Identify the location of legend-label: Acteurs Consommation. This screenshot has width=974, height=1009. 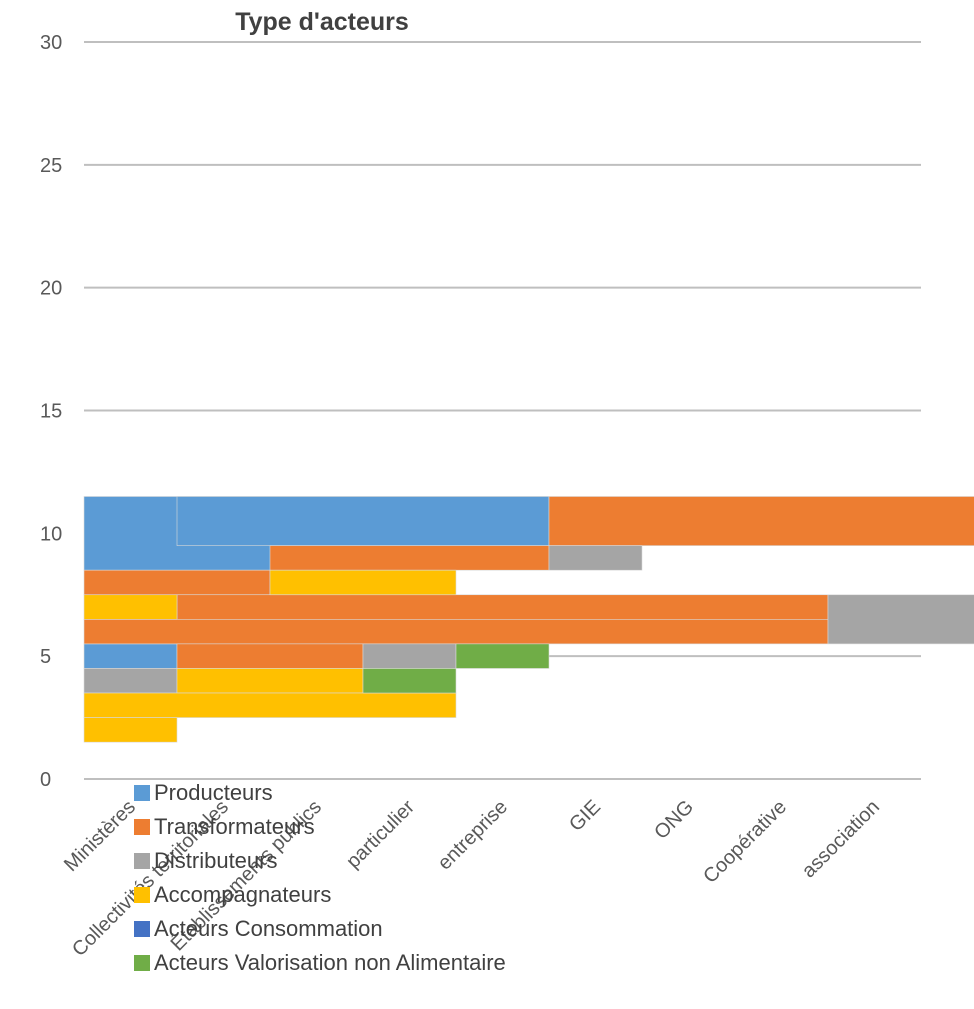
(268, 928).